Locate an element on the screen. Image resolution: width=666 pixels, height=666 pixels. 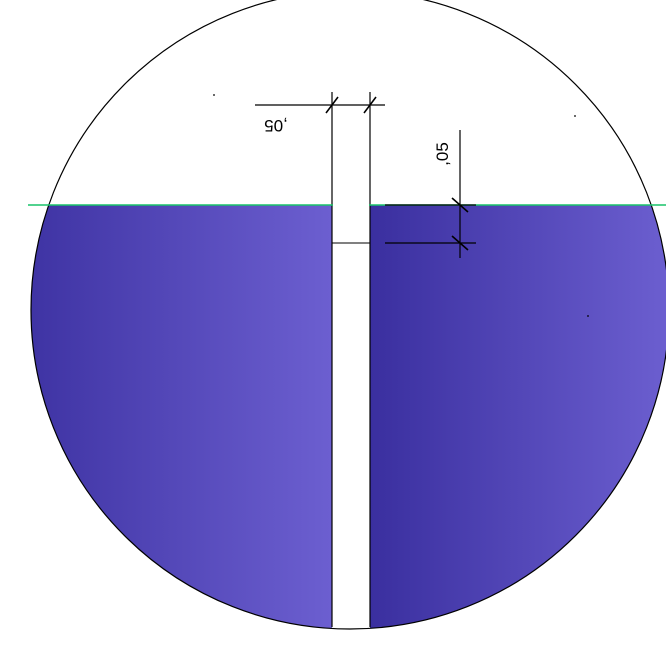
depth-tick-top is located at coordinates (460, 205).